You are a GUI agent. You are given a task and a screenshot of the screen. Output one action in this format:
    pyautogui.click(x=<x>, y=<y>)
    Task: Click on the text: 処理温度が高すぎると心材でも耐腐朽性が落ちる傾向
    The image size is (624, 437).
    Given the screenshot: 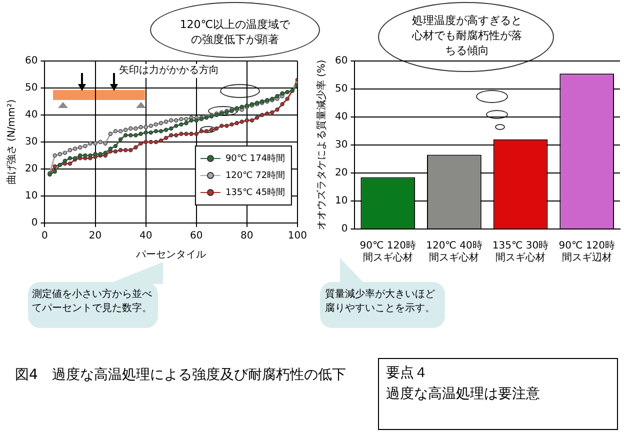 What is the action you would take?
    pyautogui.click(x=467, y=36)
    